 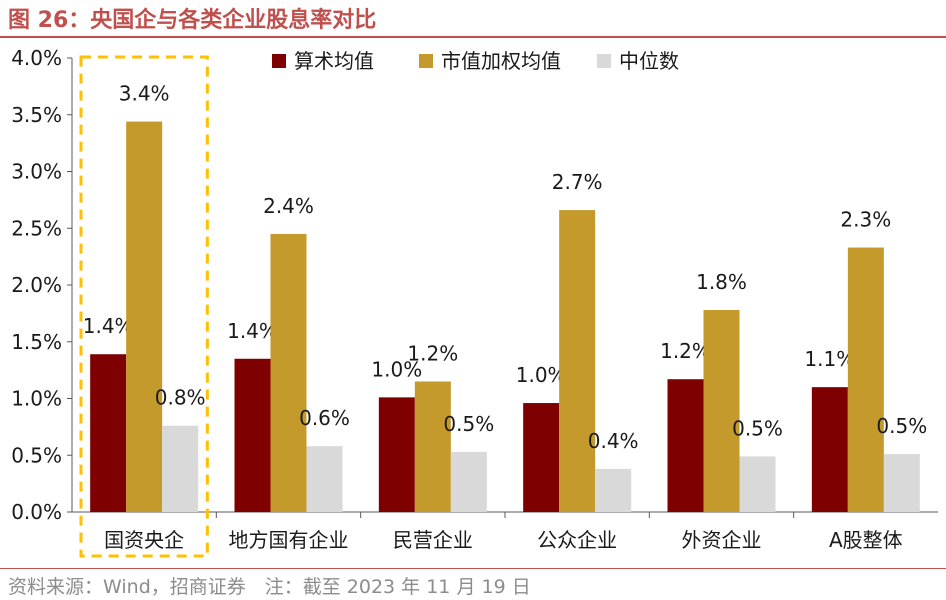 I want to click on category-label: 民营企业, so click(x=433, y=540).